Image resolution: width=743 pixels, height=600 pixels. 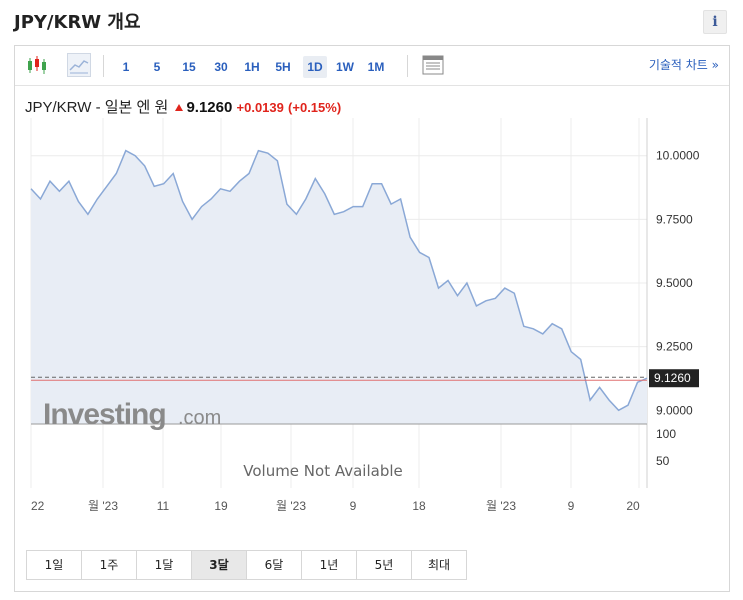 What do you see at coordinates (683, 65) in the screenshot?
I see `technical-chart-link: 기술적 차트 »` at bounding box center [683, 65].